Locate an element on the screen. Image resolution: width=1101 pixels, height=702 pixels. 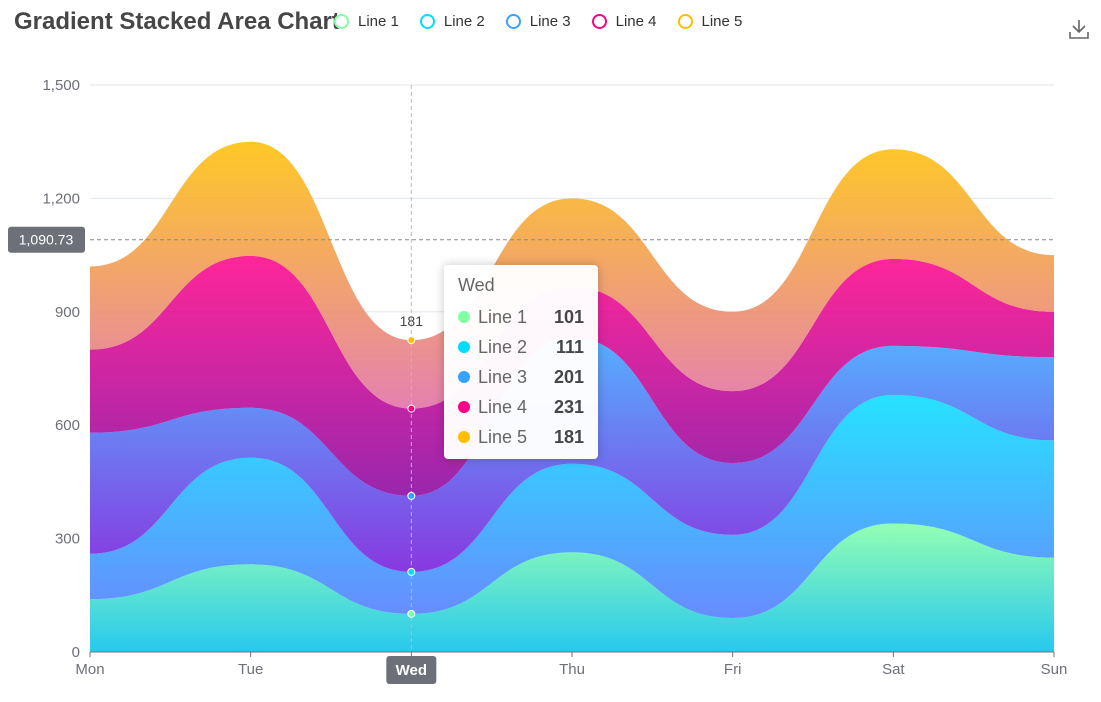
tooltip-title: Wed is located at coordinates (476, 285).